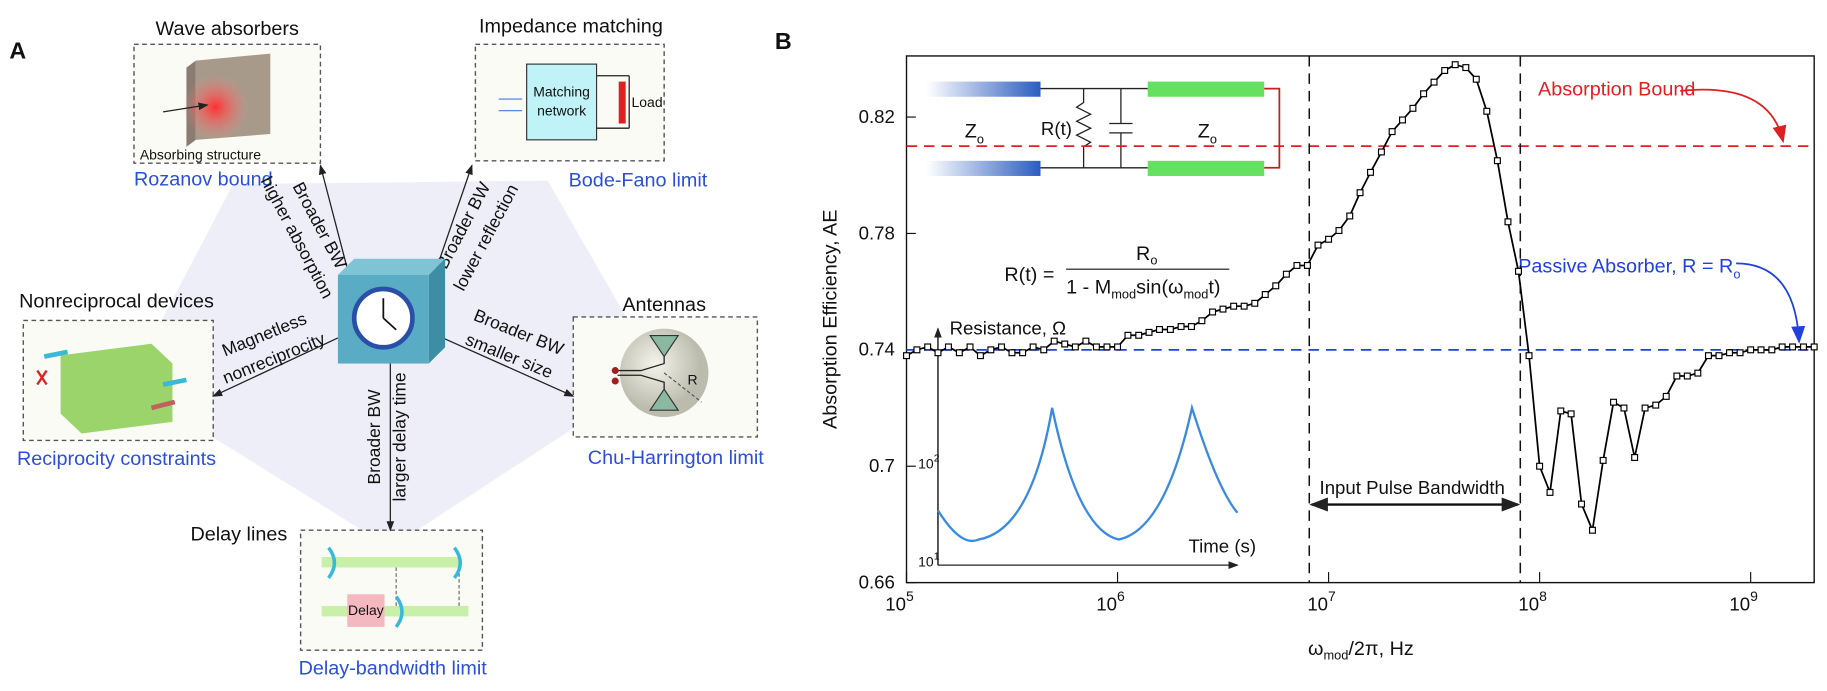  Describe the element at coordinates (937, 458) in the screenshot. I see `inset-tick-sup: 2` at that location.